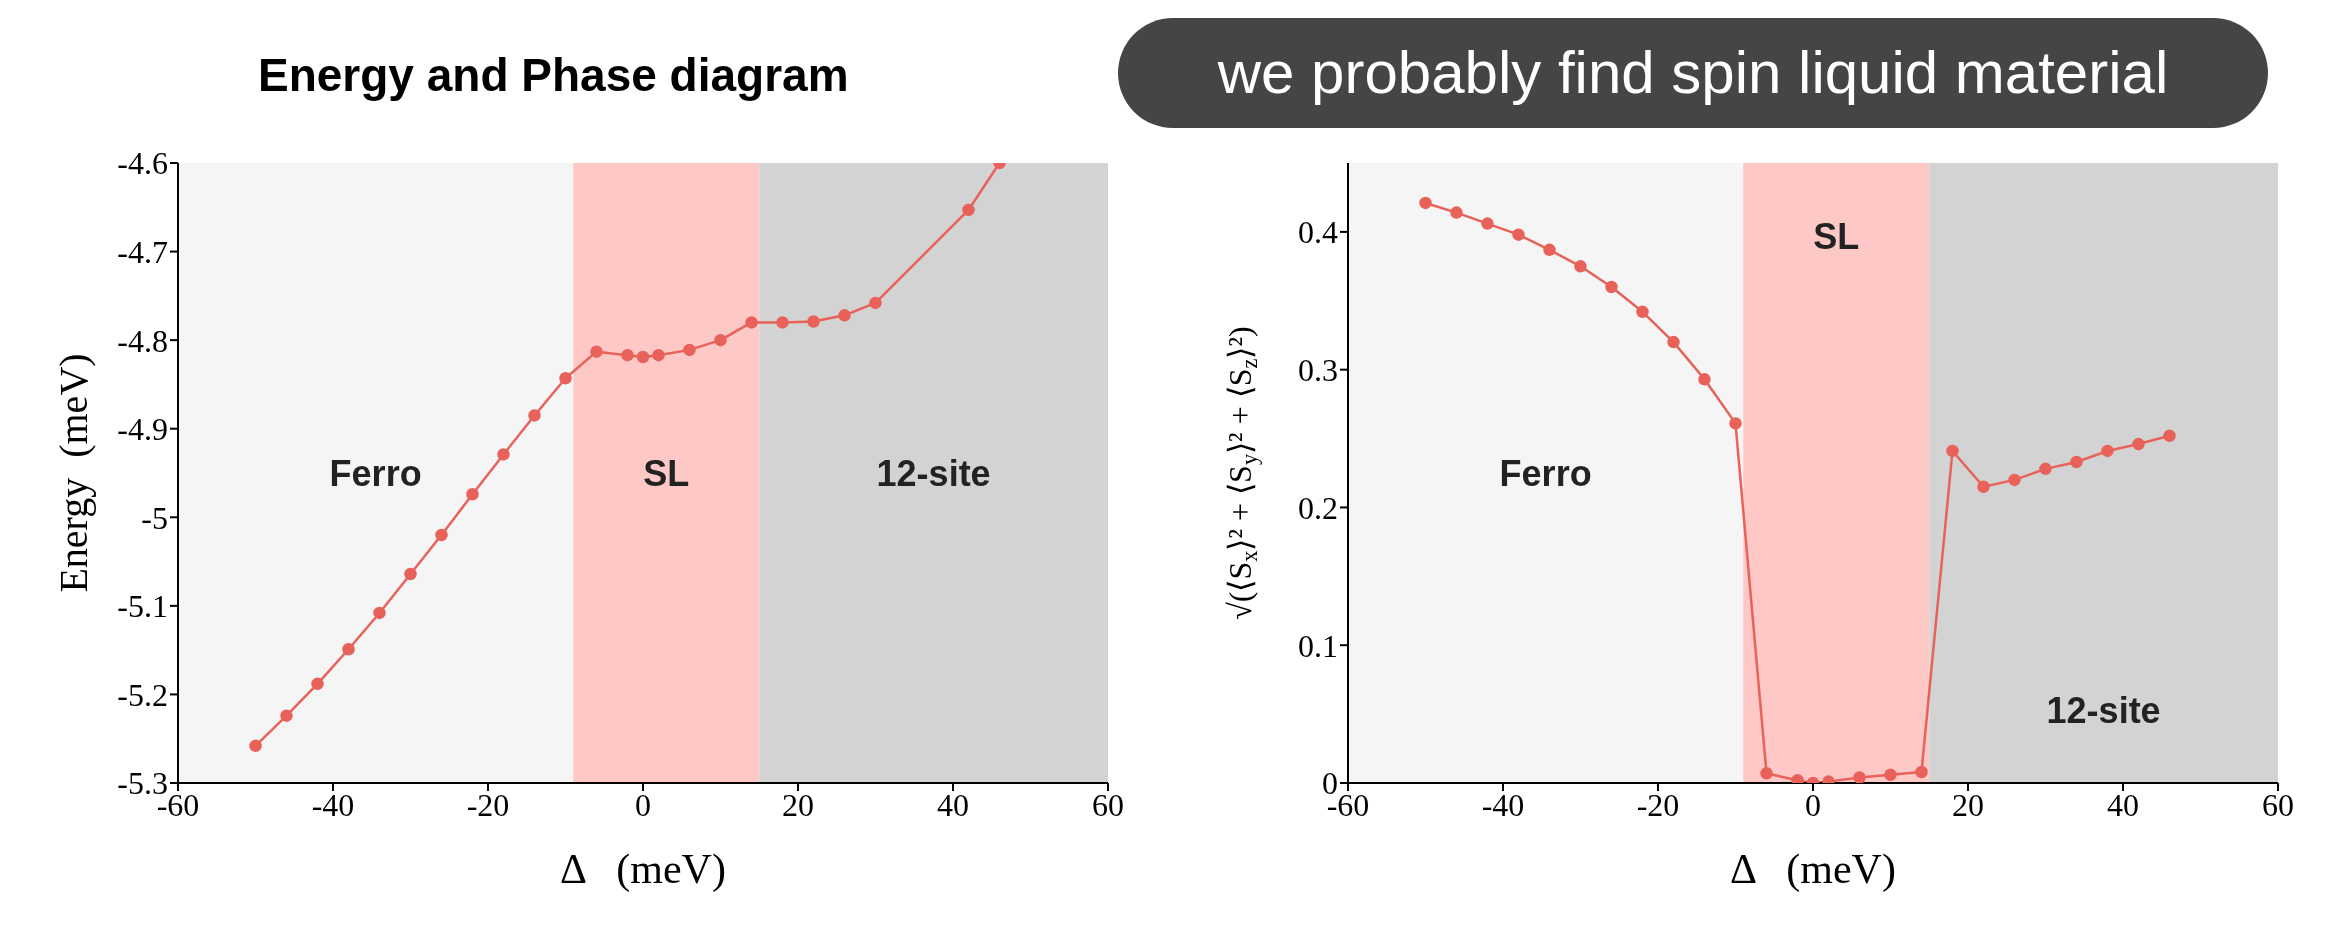 This screenshot has width=2336, height=931. I want to click on y-tick-label: -4.8, so click(142, 340).